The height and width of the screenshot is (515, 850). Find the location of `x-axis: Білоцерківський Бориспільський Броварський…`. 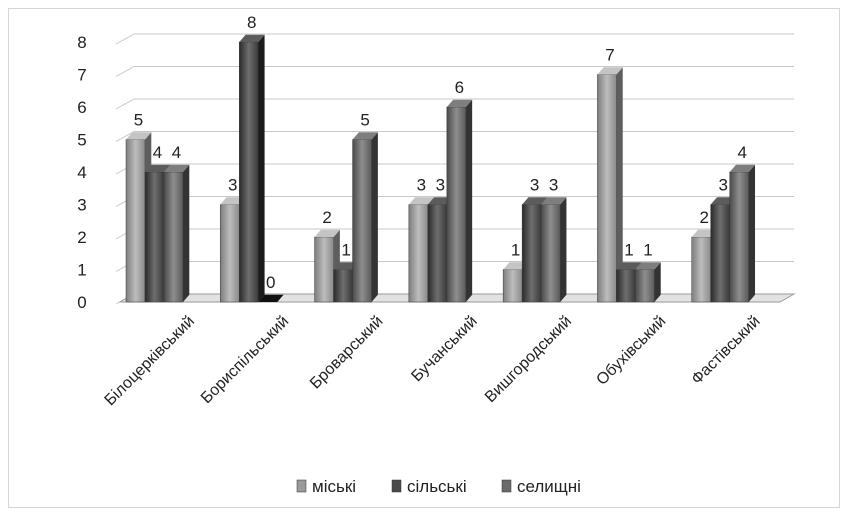

x-axis: Білоцерківський Бориспільський Броварський… is located at coordinates (433, 361).